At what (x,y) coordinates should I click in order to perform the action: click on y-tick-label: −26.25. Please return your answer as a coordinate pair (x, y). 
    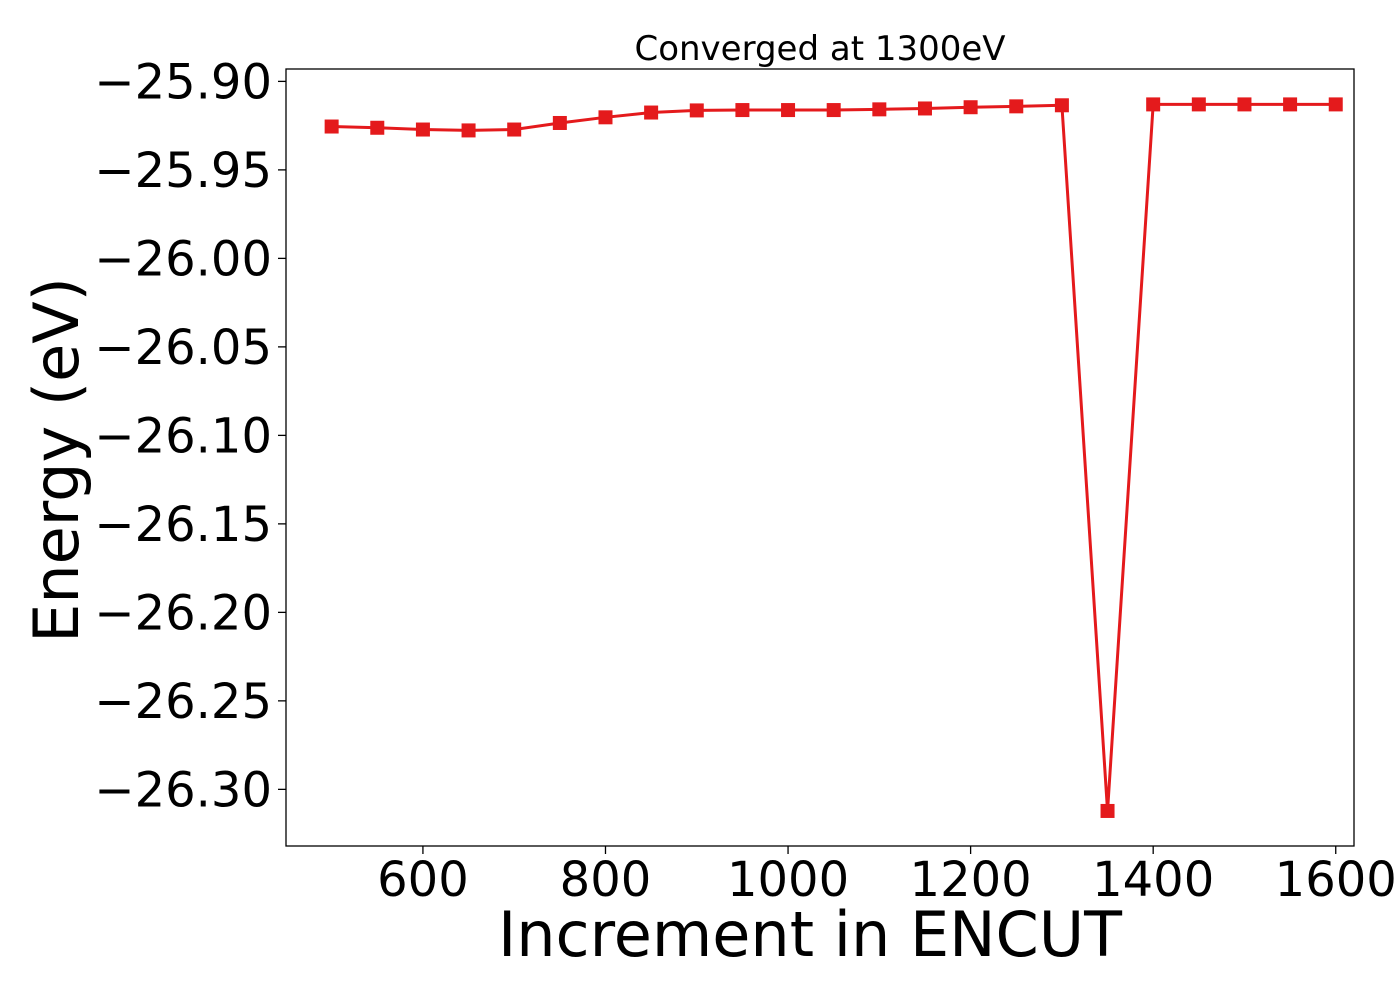
    Looking at the image, I should click on (183, 702).